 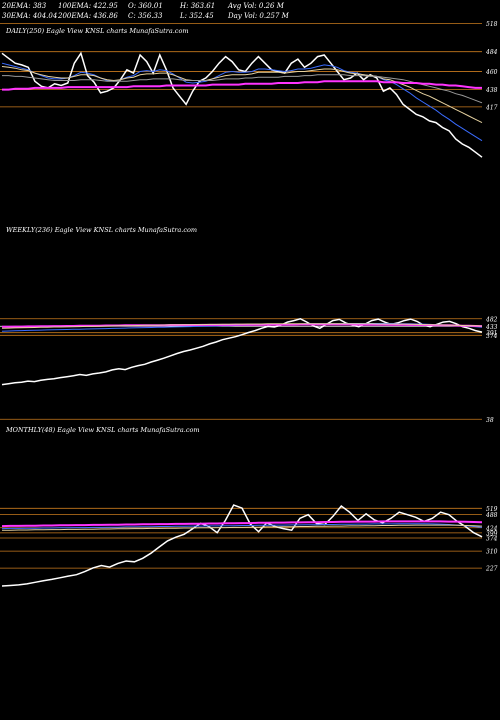 I want to click on hdr-avgvol: Avg Vol: 0.26 M, so click(x=256, y=6).